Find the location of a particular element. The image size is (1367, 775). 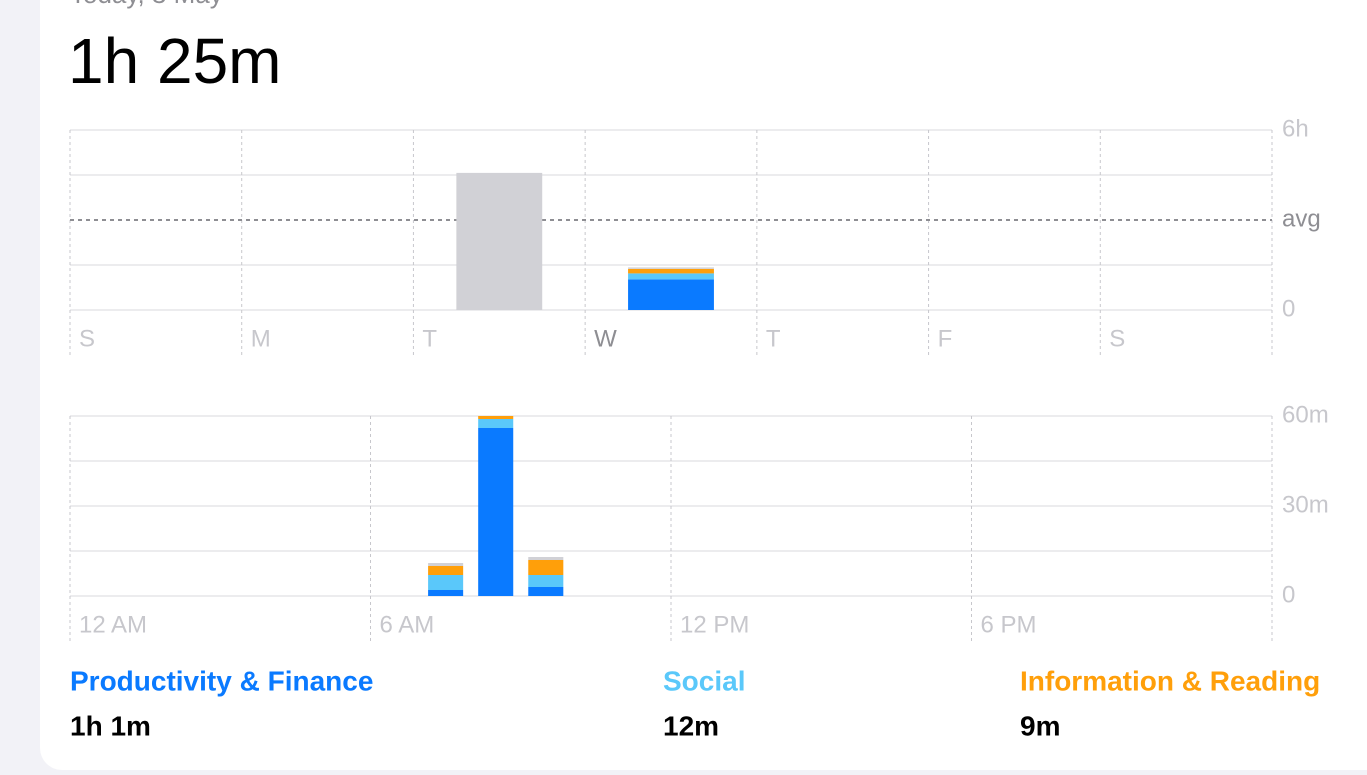

x-tick-label: W is located at coordinates (605, 338).